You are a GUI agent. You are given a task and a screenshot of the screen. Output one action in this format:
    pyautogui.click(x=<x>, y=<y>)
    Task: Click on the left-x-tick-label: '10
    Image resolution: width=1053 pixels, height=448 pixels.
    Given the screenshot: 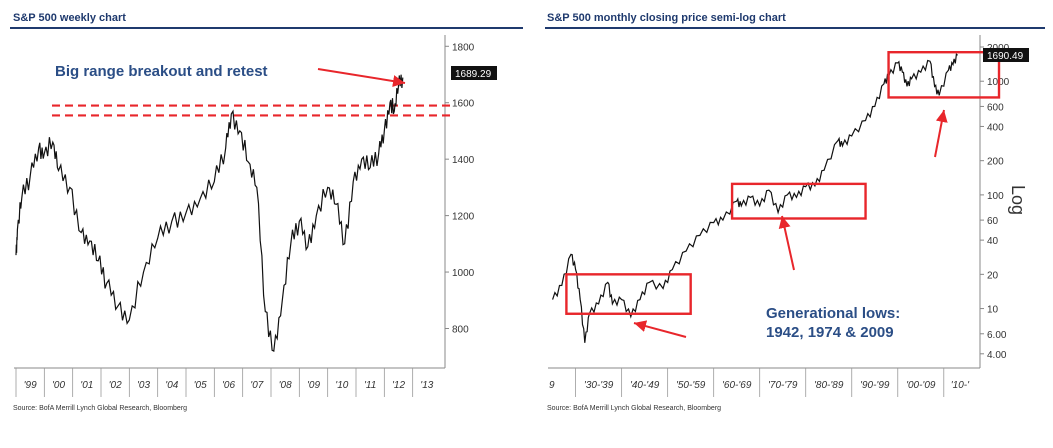 What is the action you would take?
    pyautogui.click(x=341, y=385)
    